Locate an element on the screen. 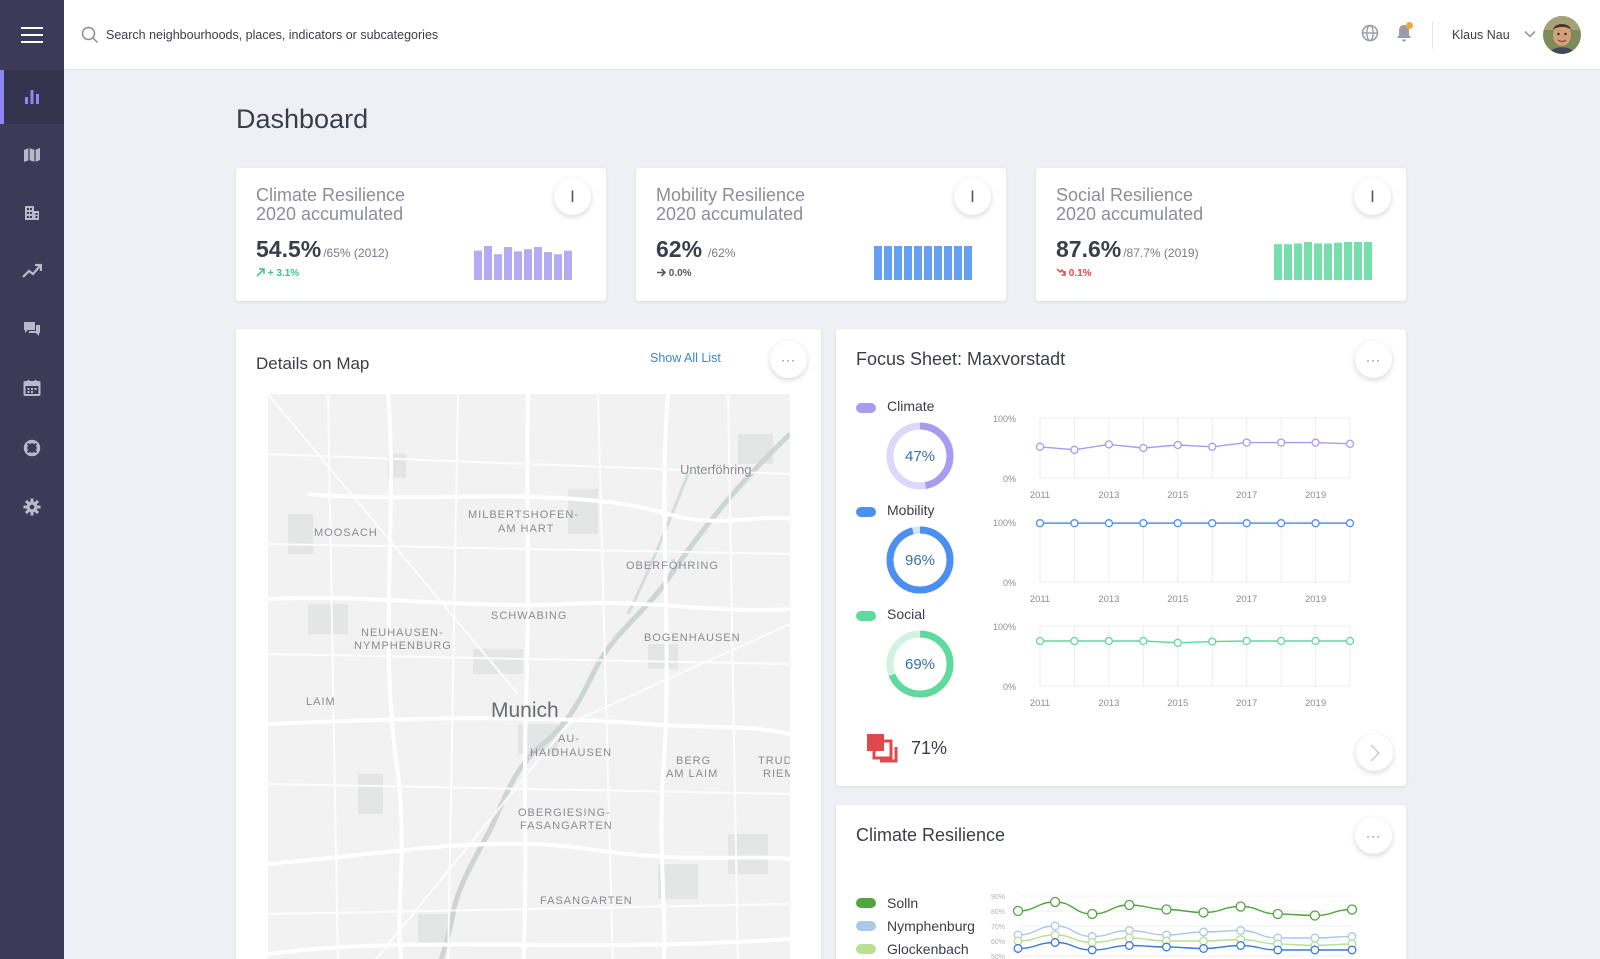  sidebar-item-buildings is located at coordinates (32, 213).